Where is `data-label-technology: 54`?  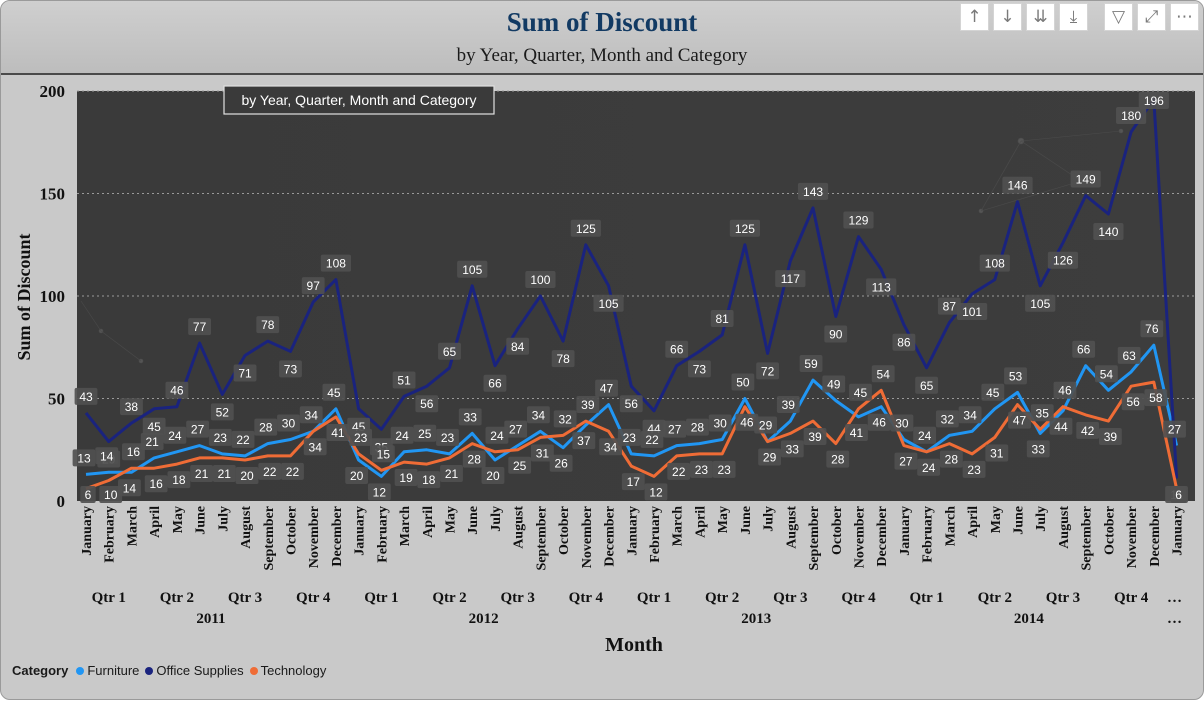
data-label-technology: 54 is located at coordinates (883, 374).